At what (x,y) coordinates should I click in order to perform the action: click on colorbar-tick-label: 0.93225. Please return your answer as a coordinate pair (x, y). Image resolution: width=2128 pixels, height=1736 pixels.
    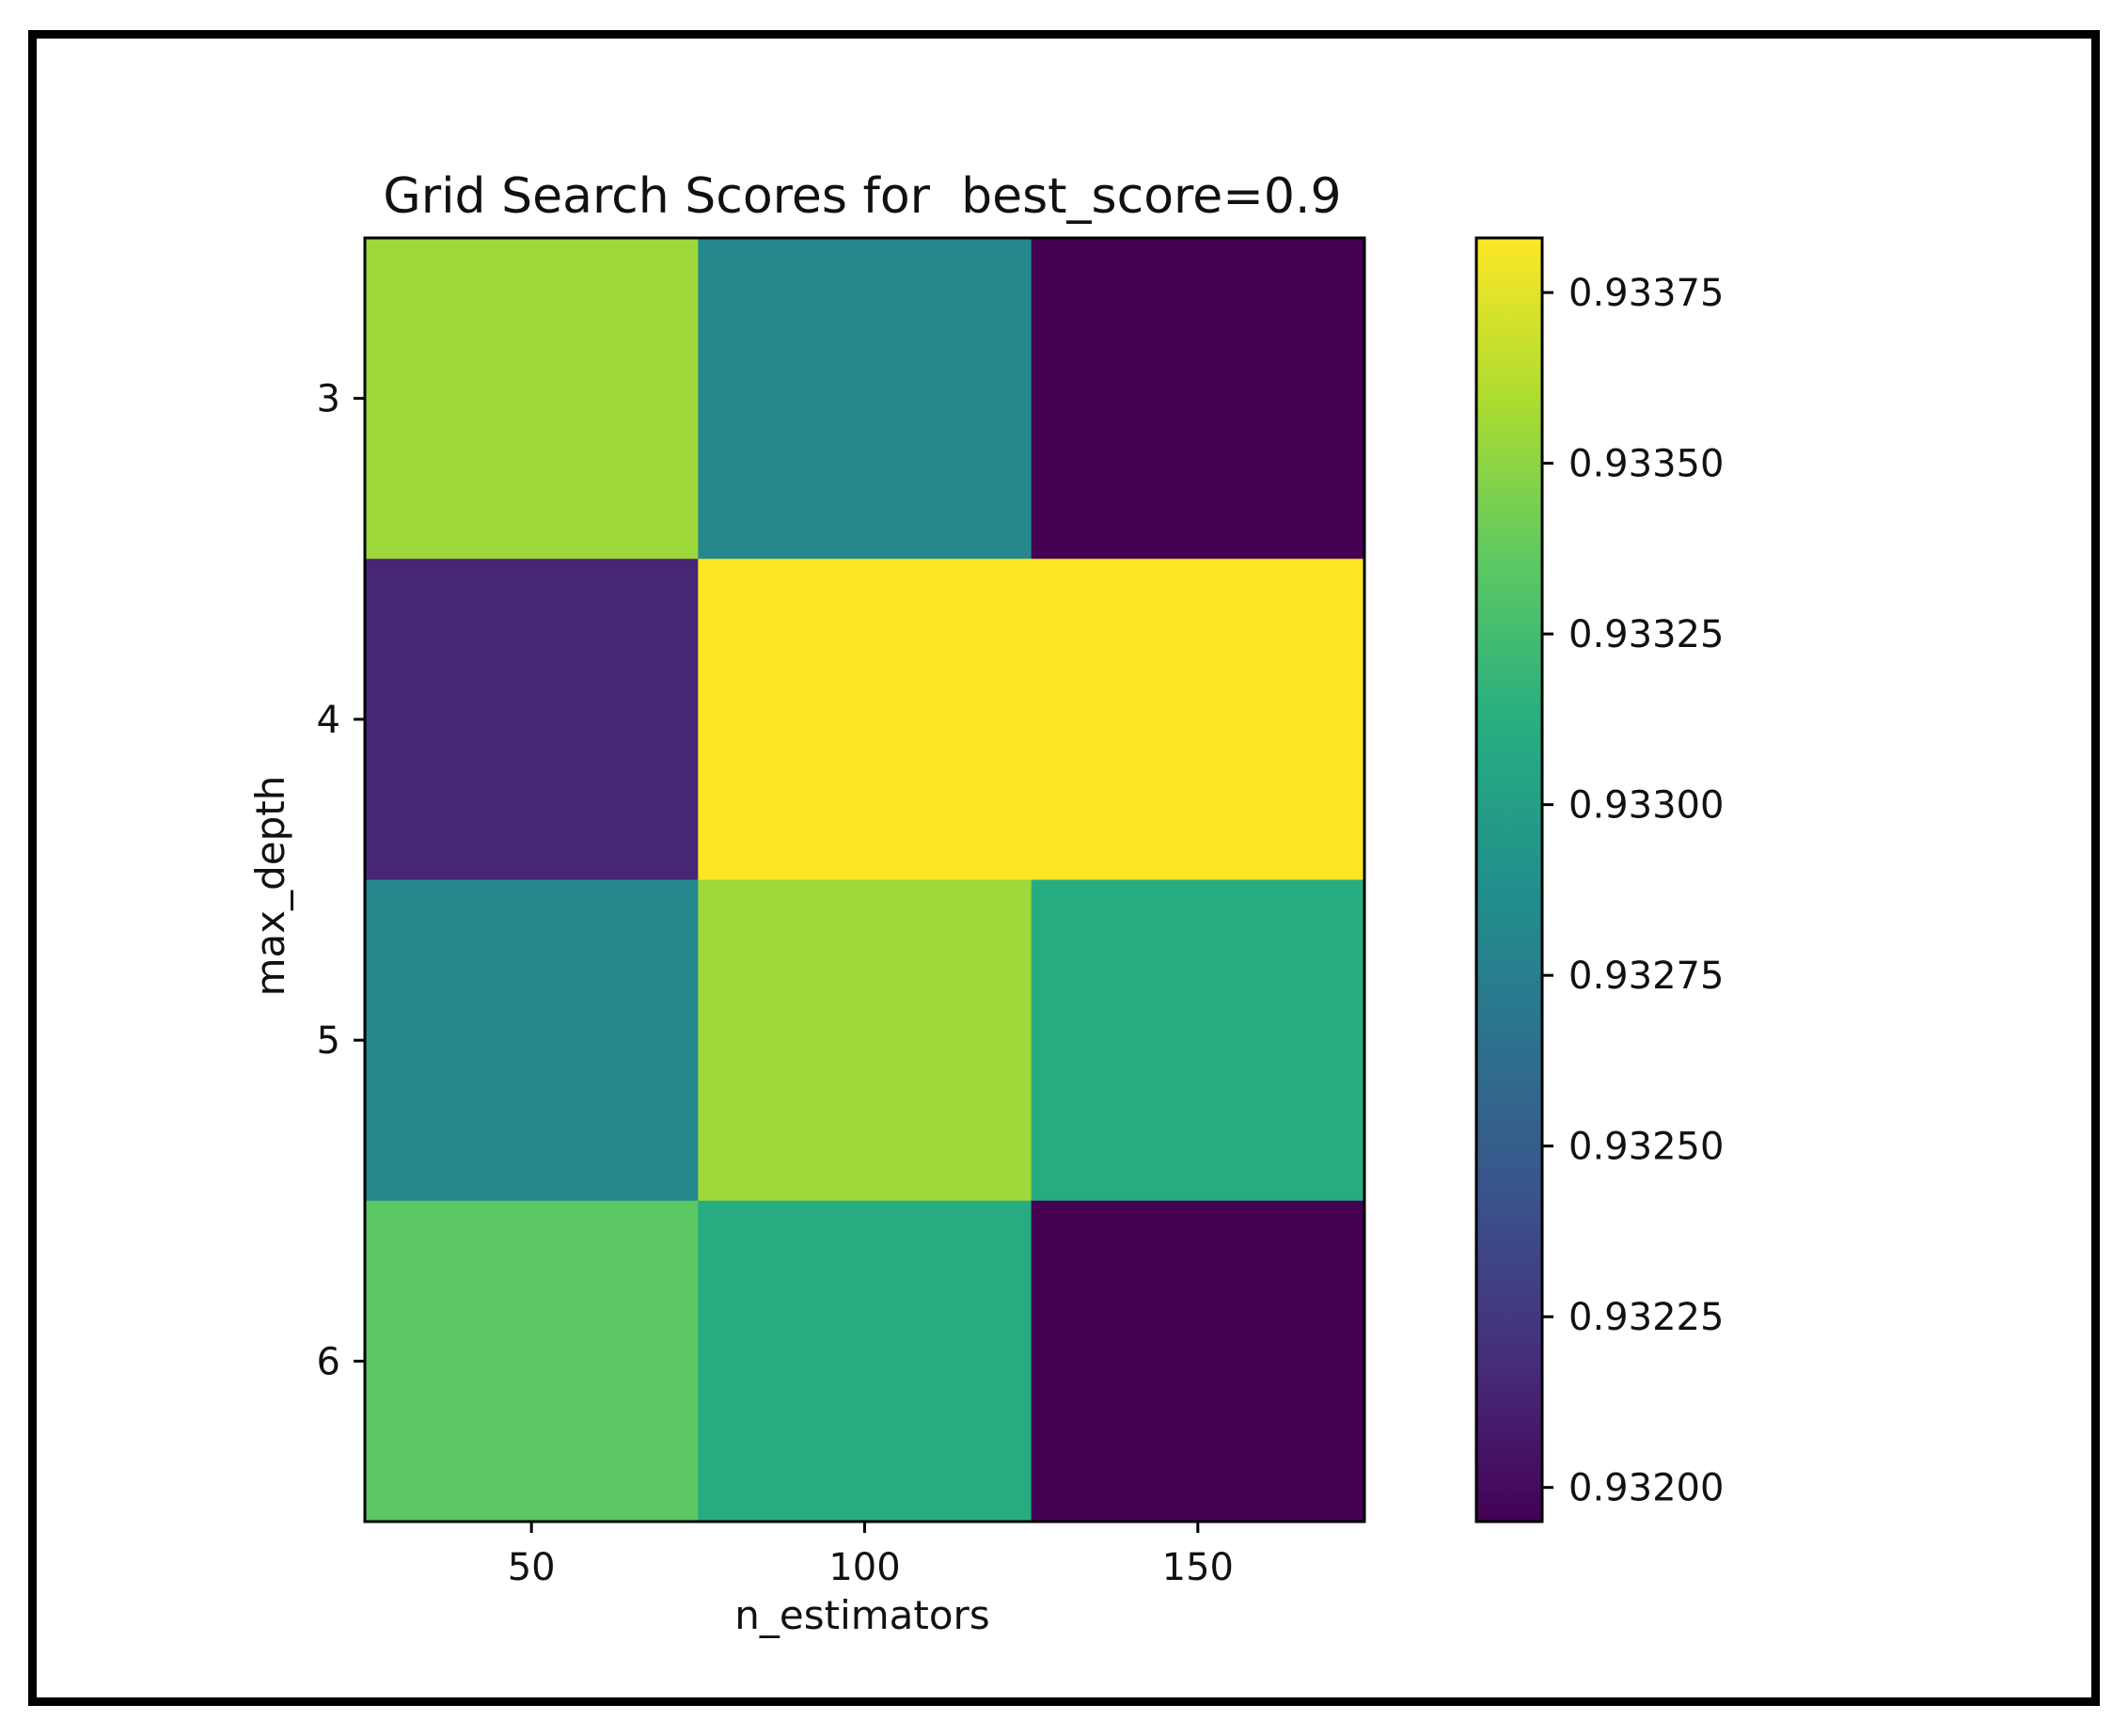
    Looking at the image, I should click on (1646, 1317).